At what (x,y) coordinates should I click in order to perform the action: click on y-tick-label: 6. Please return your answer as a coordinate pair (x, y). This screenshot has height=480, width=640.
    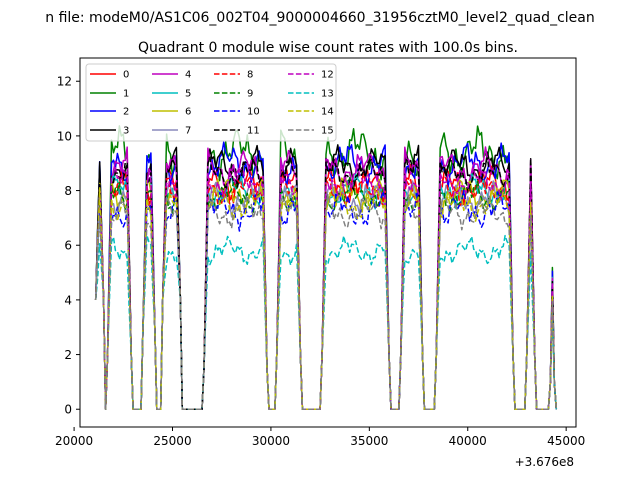
    Looking at the image, I should click on (68, 246).